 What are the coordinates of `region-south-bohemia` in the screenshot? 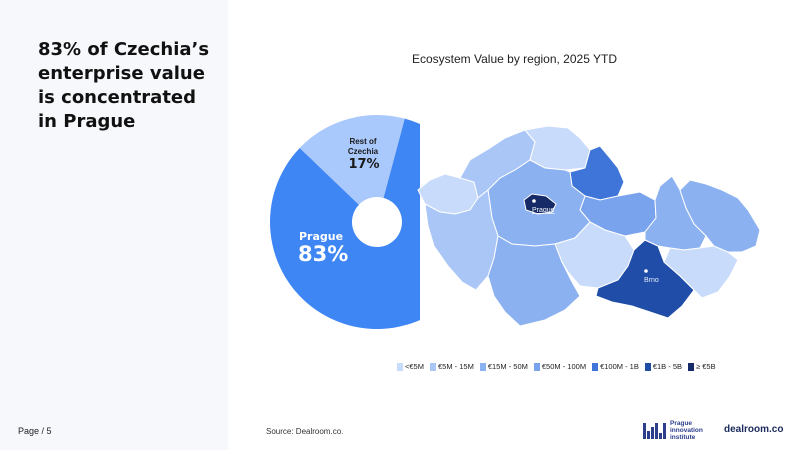 It's located at (534, 281).